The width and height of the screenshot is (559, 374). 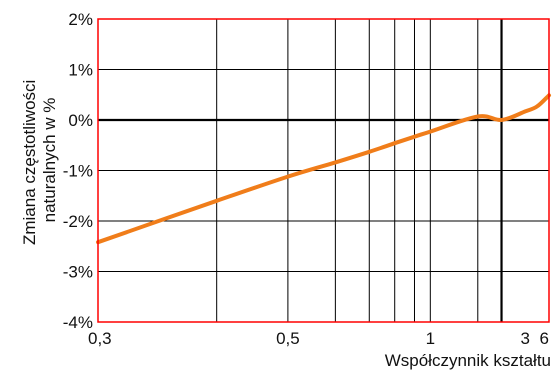 What do you see at coordinates (544, 338) in the screenshot?
I see `x-tick-label: 6` at bounding box center [544, 338].